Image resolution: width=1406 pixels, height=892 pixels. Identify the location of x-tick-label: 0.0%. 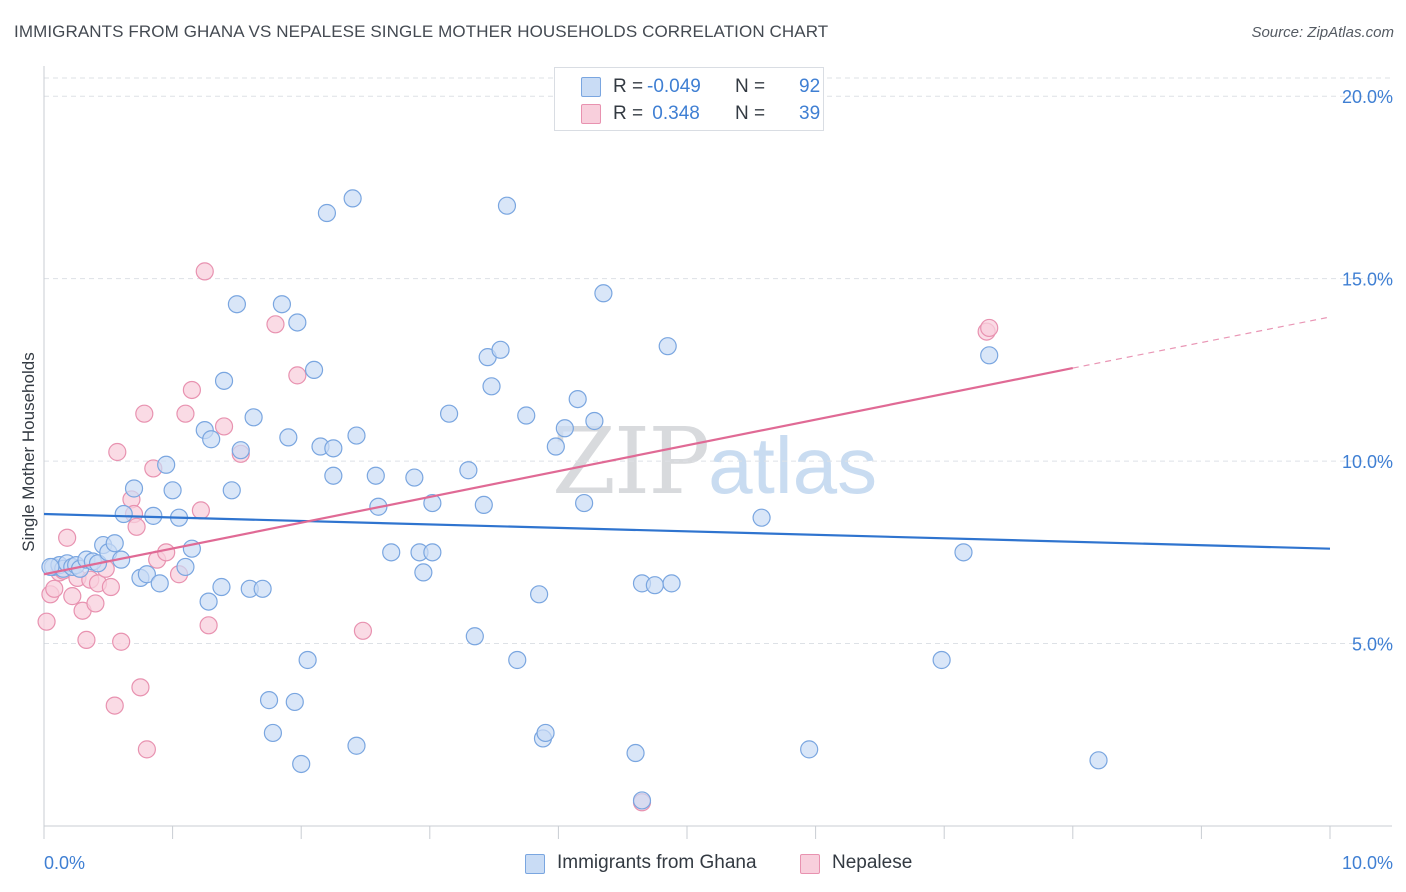
(64, 863).